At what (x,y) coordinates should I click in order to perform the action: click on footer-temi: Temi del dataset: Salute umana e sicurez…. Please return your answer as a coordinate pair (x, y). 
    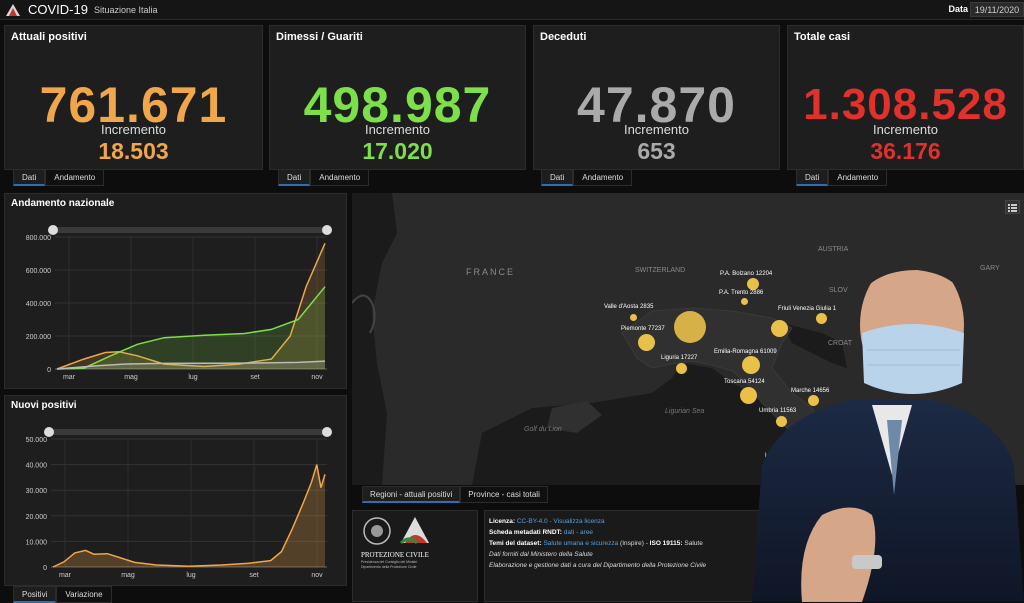
    Looking at the image, I should click on (634, 543).